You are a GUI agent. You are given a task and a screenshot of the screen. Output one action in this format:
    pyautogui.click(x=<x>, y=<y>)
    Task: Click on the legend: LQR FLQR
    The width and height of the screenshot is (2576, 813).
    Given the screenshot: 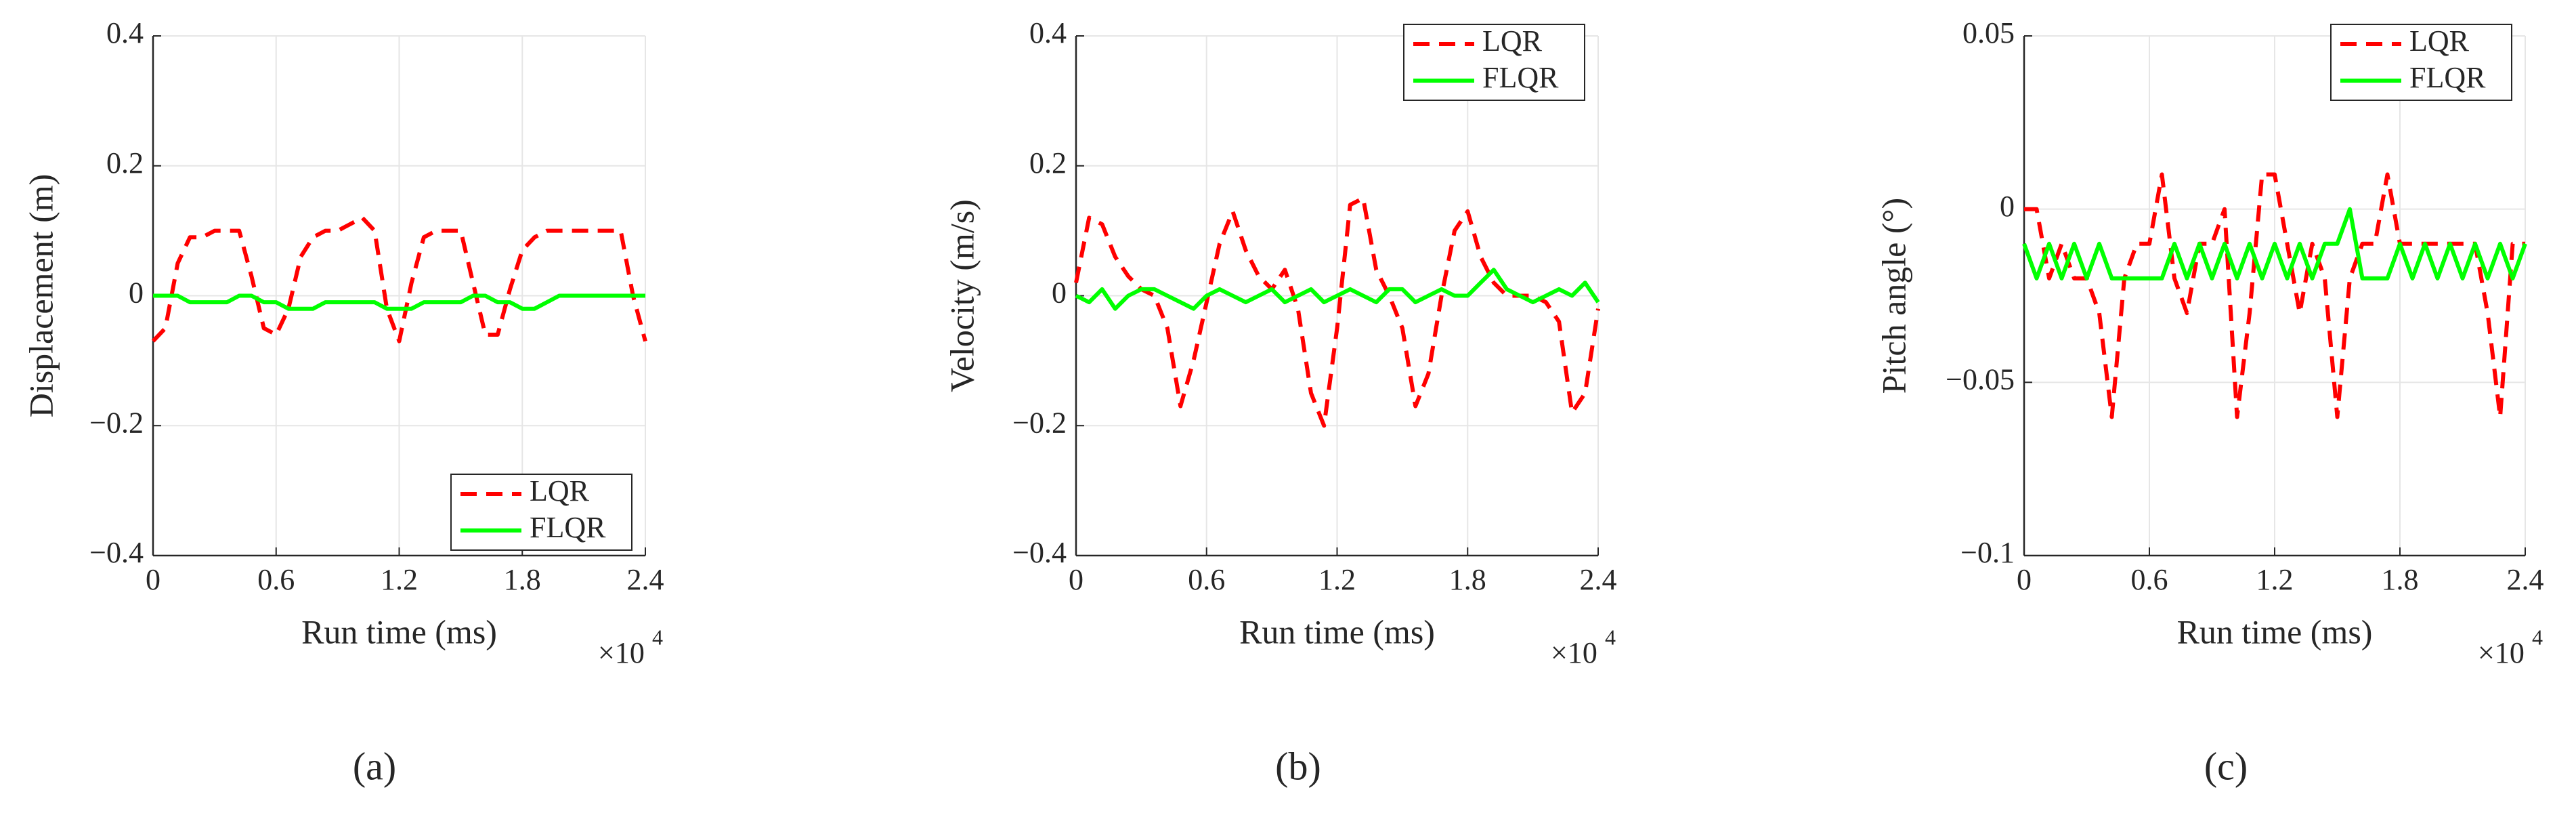 What is the action you would take?
    pyautogui.click(x=541, y=512)
    